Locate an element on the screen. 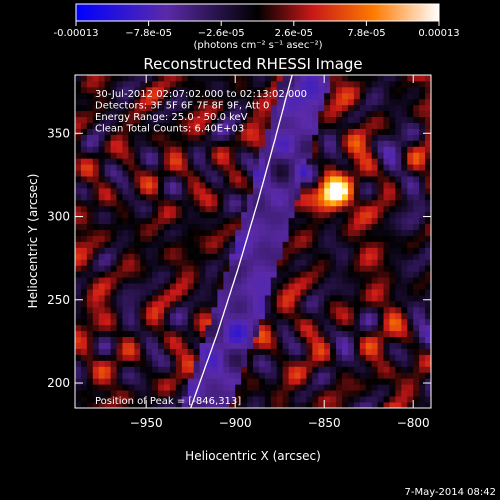 The width and height of the screenshot is (500, 500). peak-position-label: Position of Peak = [-846,313] is located at coordinates (168, 401).